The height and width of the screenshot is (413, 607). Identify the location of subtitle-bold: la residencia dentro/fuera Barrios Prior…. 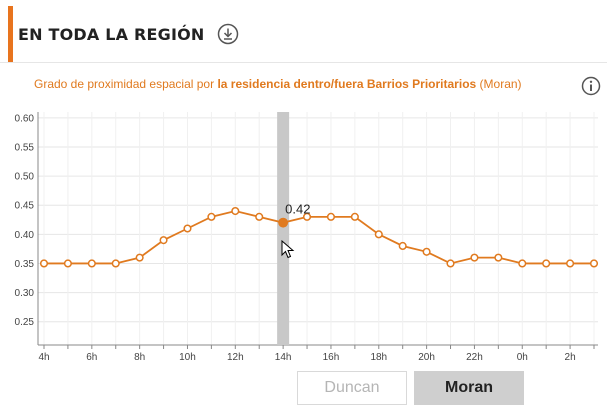
(347, 84).